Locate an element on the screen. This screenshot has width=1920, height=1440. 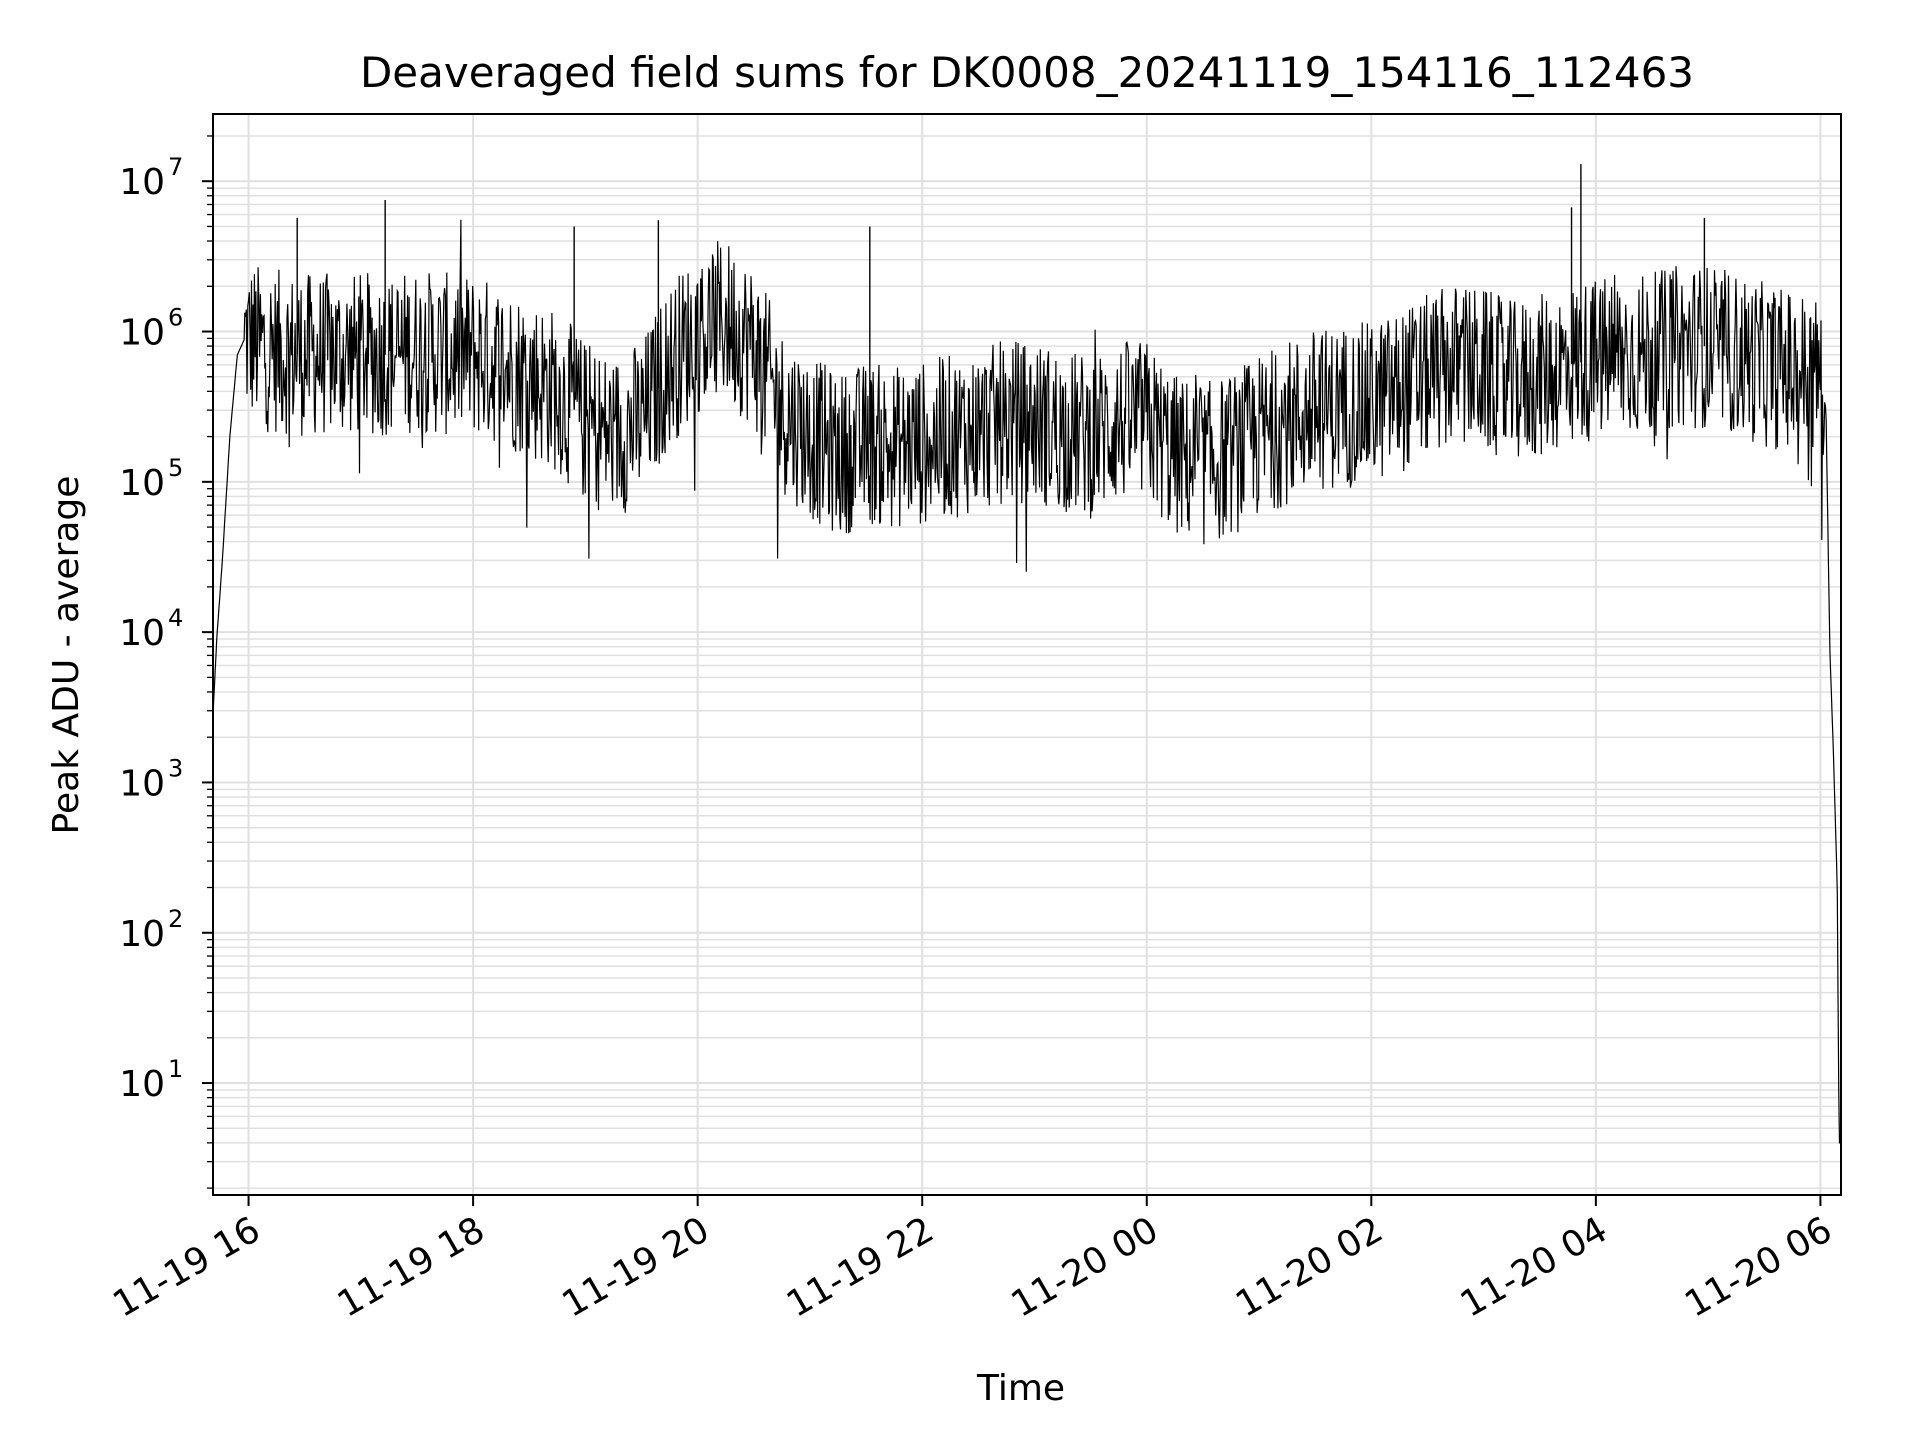
y-tick-exponent: 6 is located at coordinates (175, 318).